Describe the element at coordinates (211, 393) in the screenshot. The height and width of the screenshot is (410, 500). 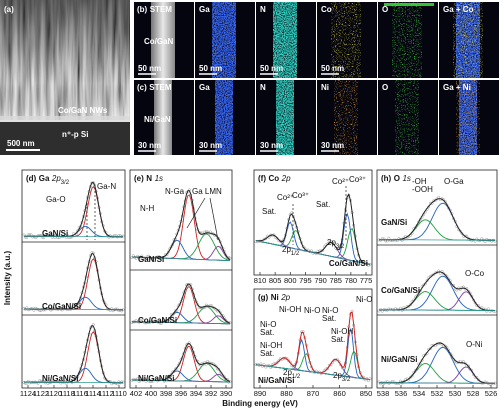
I see `x-tick-label: 392` at that location.